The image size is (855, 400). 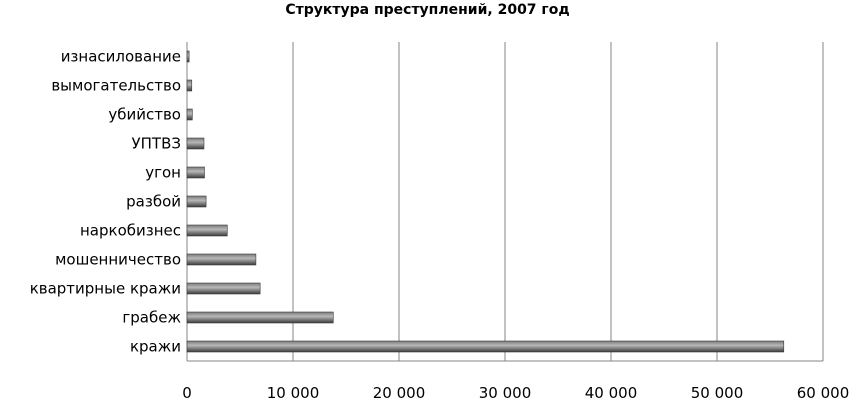 What do you see at coordinates (157, 144) in the screenshot?
I see `category-label: УПТВЗ` at bounding box center [157, 144].